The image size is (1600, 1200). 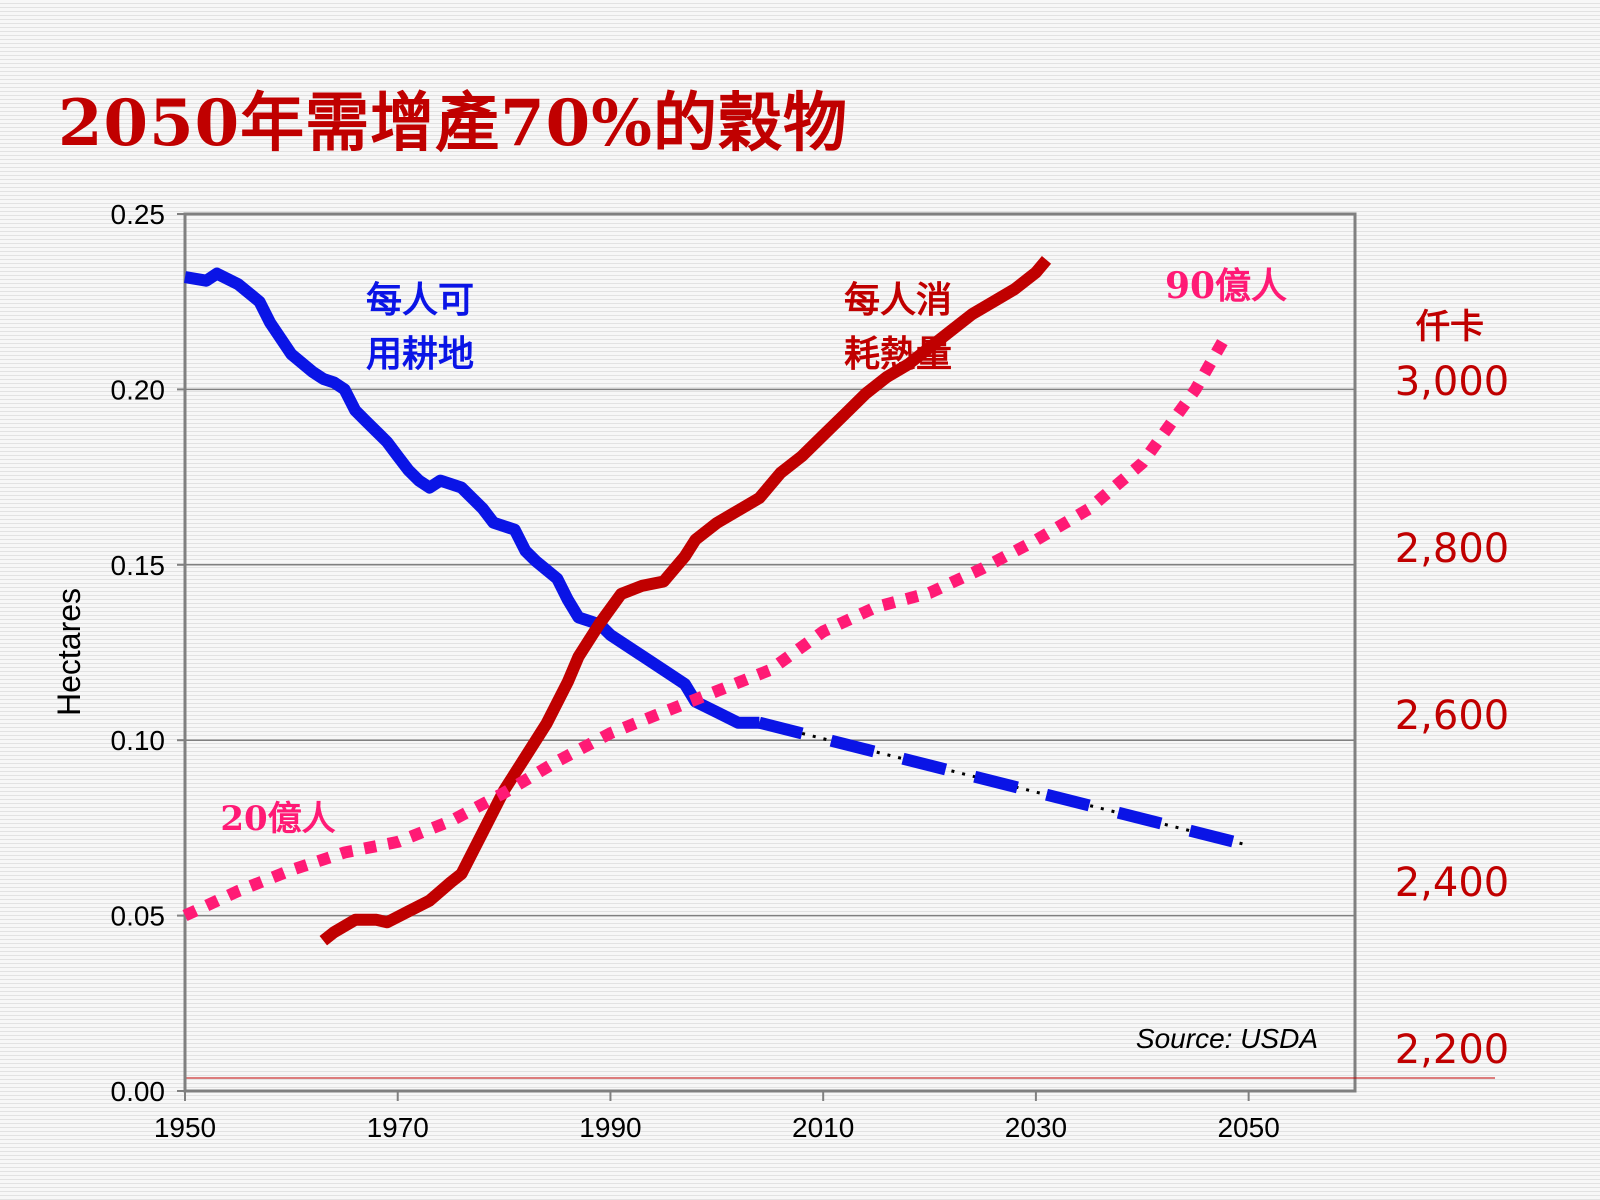 What do you see at coordinates (1452, 549) in the screenshot?
I see `y-right-tick-label: 2,800` at bounding box center [1452, 549].